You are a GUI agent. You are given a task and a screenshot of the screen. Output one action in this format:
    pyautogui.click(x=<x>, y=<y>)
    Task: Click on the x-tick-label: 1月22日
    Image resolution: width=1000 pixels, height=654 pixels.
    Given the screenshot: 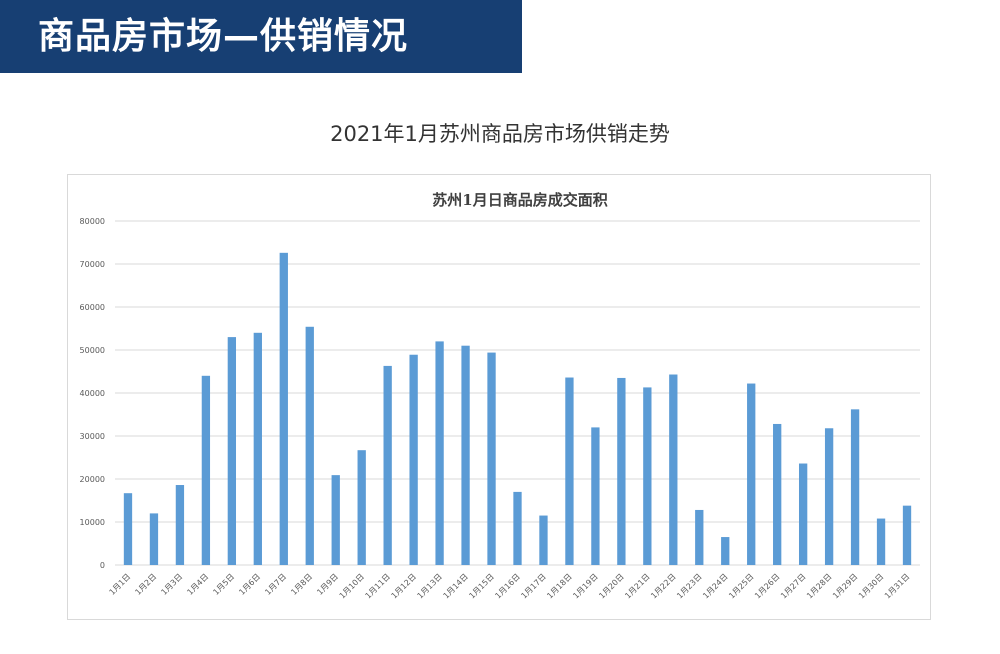 What is the action you would take?
    pyautogui.click(x=663, y=586)
    